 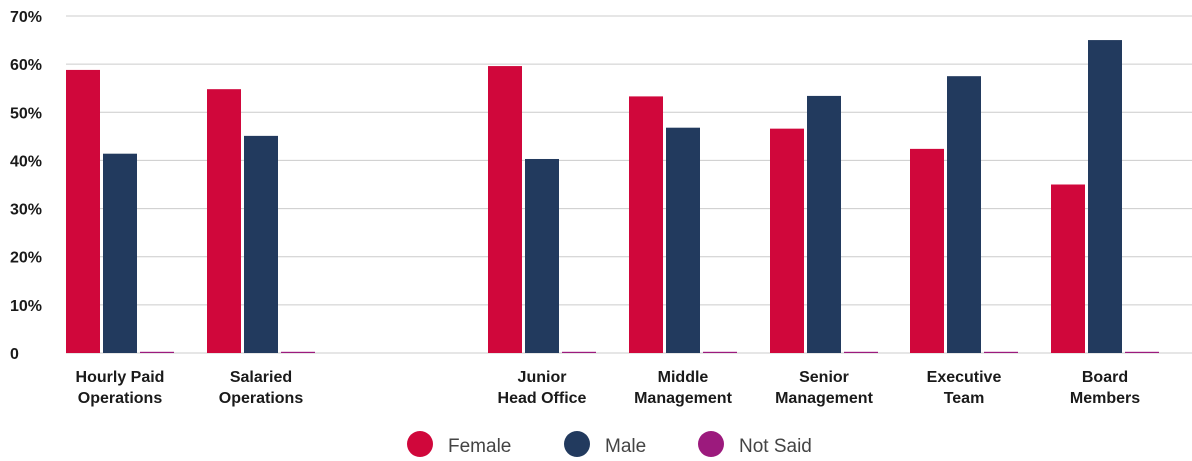 I want to click on y-tick-label: 50%, so click(x=26, y=113).